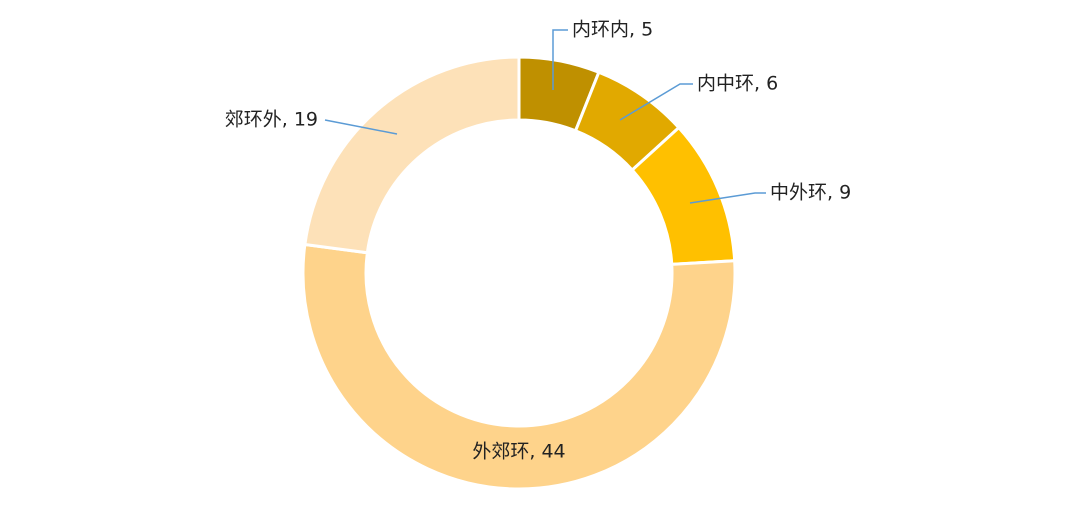 This screenshot has width=1080, height=508. I want to click on data-label: 外郊环, 44, so click(518, 452).